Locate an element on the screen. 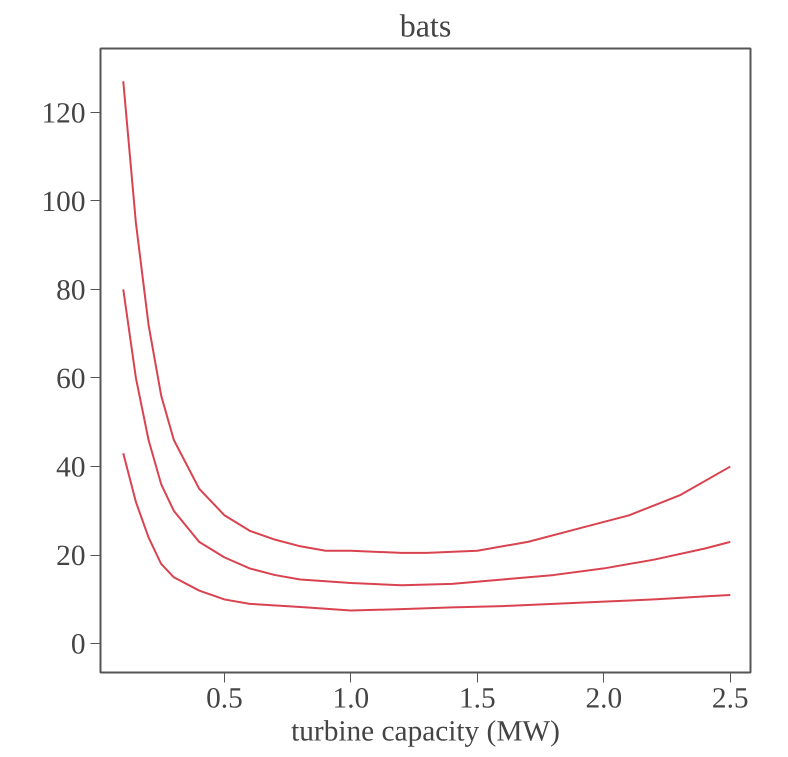 This screenshot has height=757, width=788. x-axis-title: turbine capacity (MW) is located at coordinates (425, 732).